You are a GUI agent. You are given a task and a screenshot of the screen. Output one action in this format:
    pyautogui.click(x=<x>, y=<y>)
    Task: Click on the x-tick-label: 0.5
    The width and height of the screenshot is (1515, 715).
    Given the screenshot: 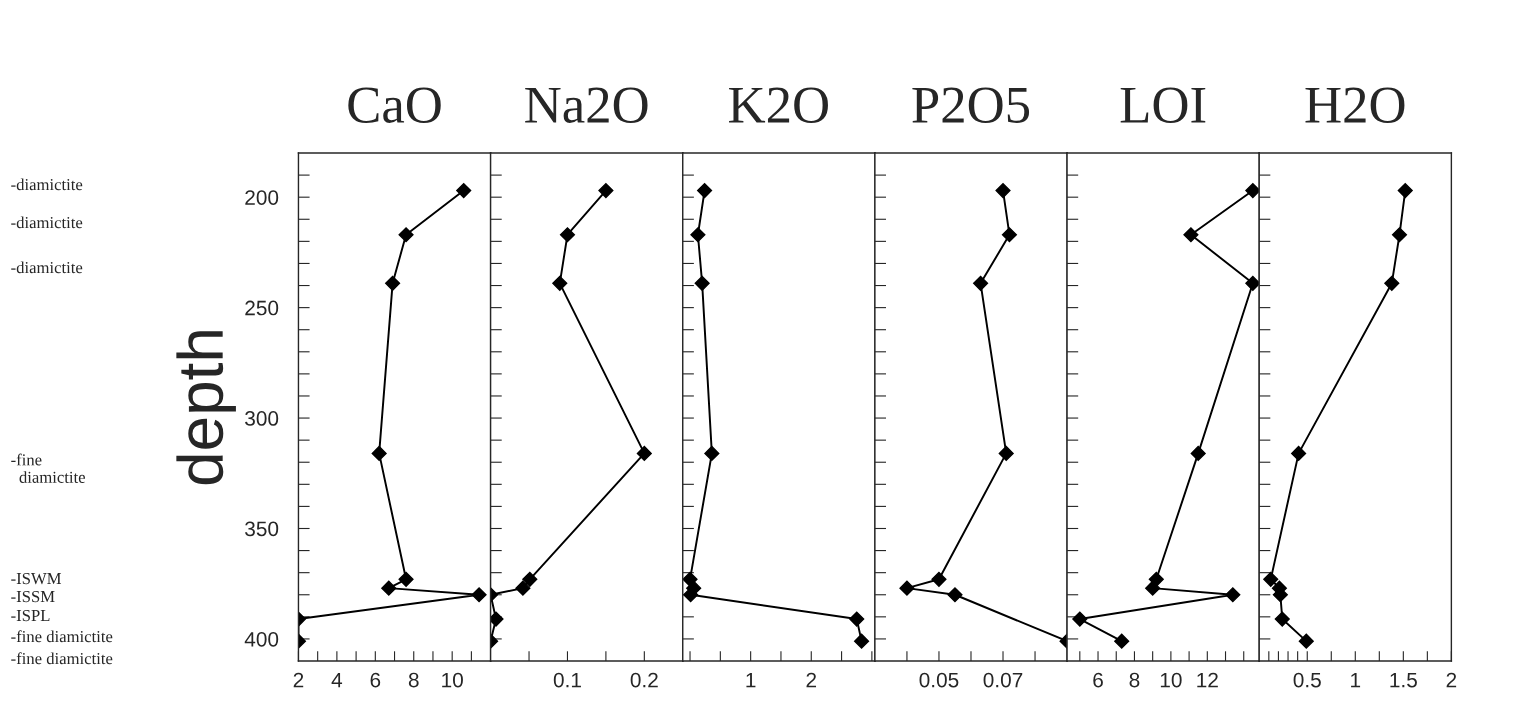 What is the action you would take?
    pyautogui.click(x=1307, y=680)
    